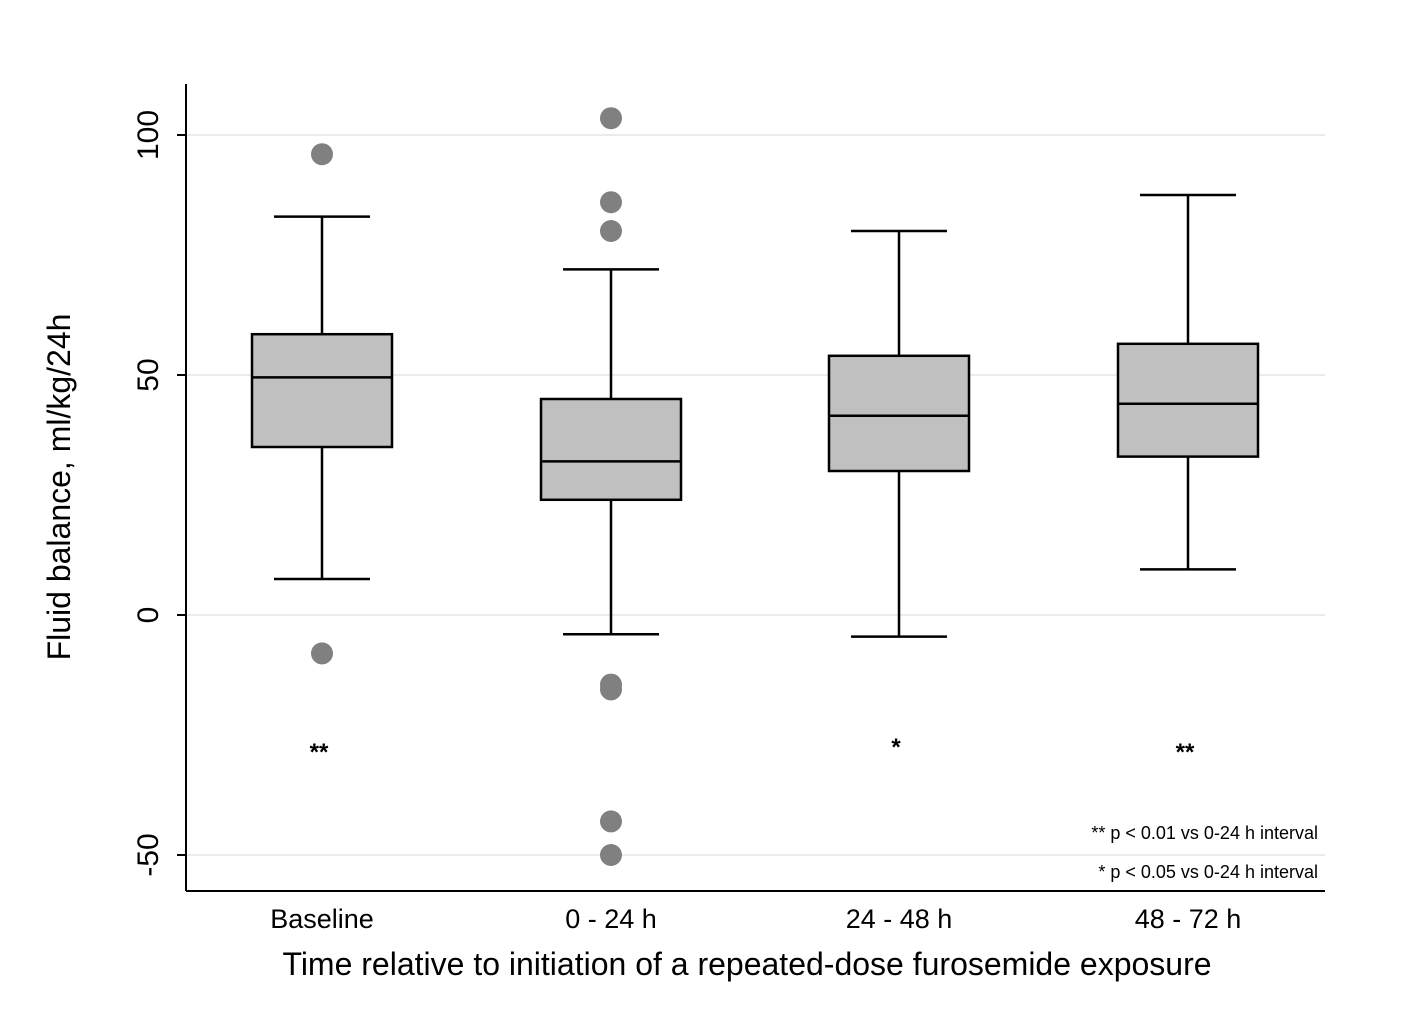 The image size is (1408, 1024). I want to click on y-axis-ticks: -50 0 50 100, so click(159, 493).